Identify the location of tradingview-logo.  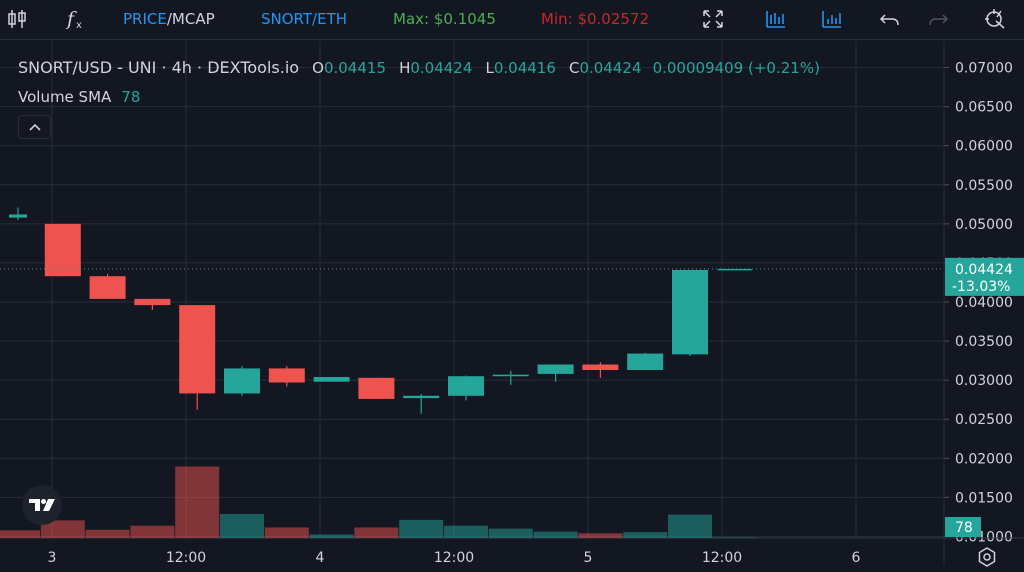
(42, 505).